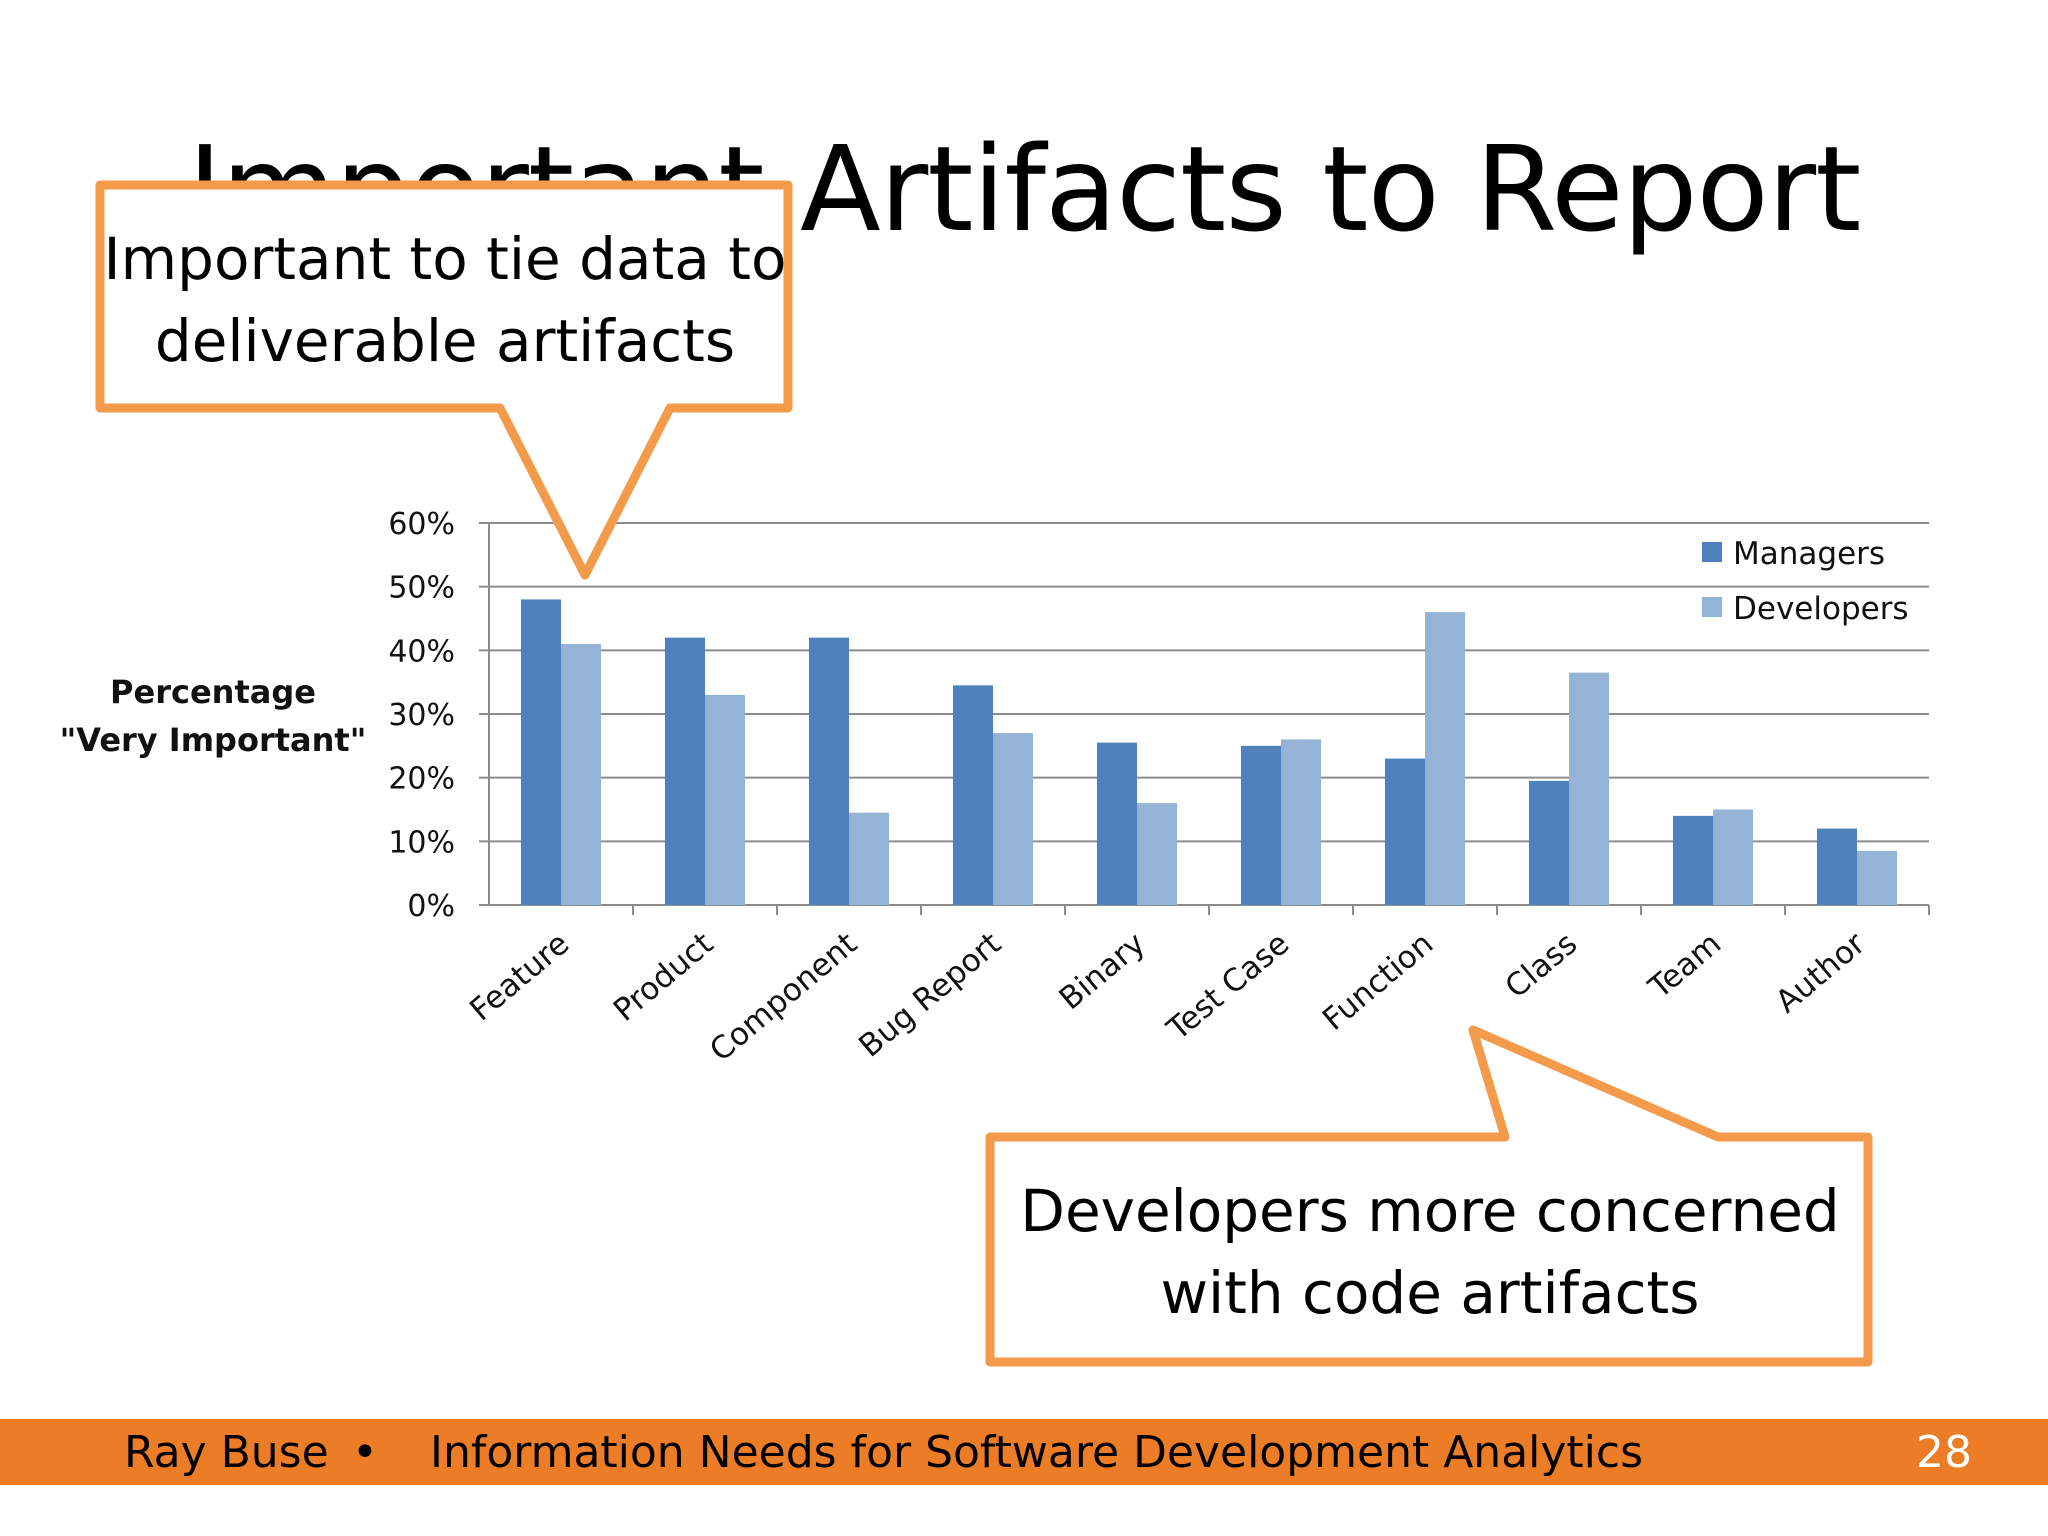  What do you see at coordinates (213, 740) in the screenshot?
I see `y-axis-label-line-2: "Very Important"` at bounding box center [213, 740].